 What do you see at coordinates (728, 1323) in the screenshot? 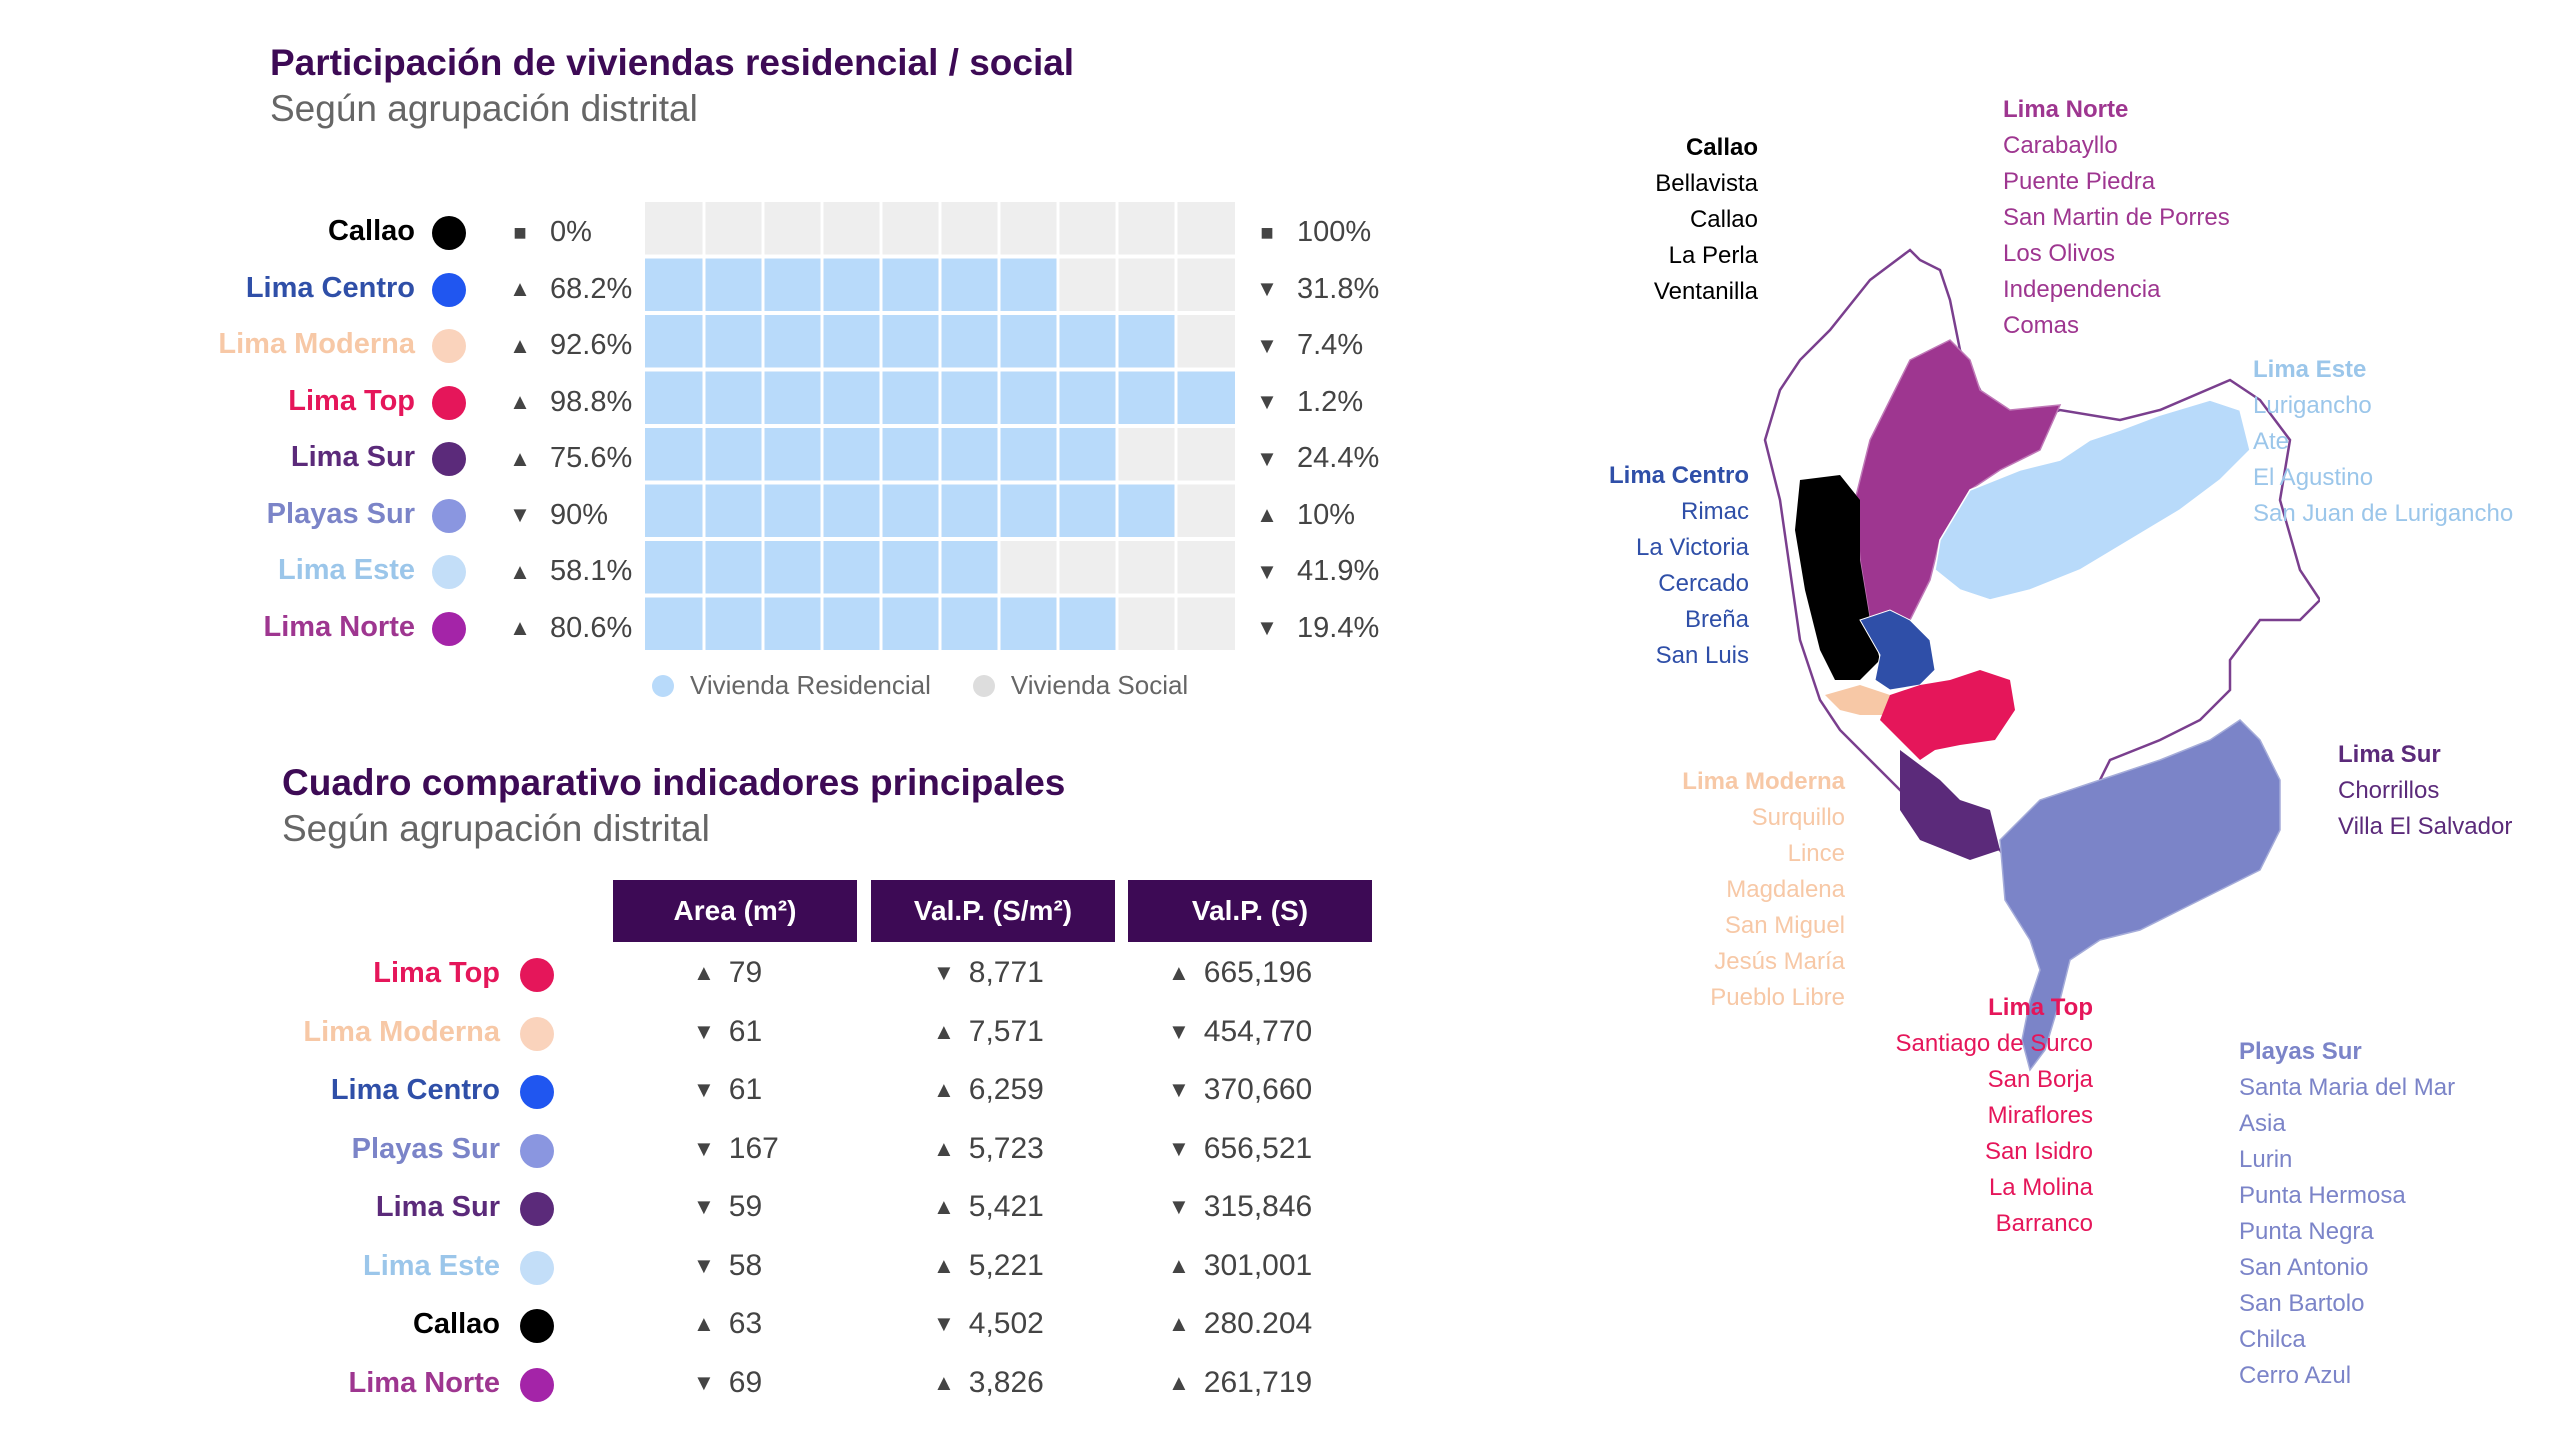
I see `cell-area-callao: ▲ 63` at bounding box center [728, 1323].